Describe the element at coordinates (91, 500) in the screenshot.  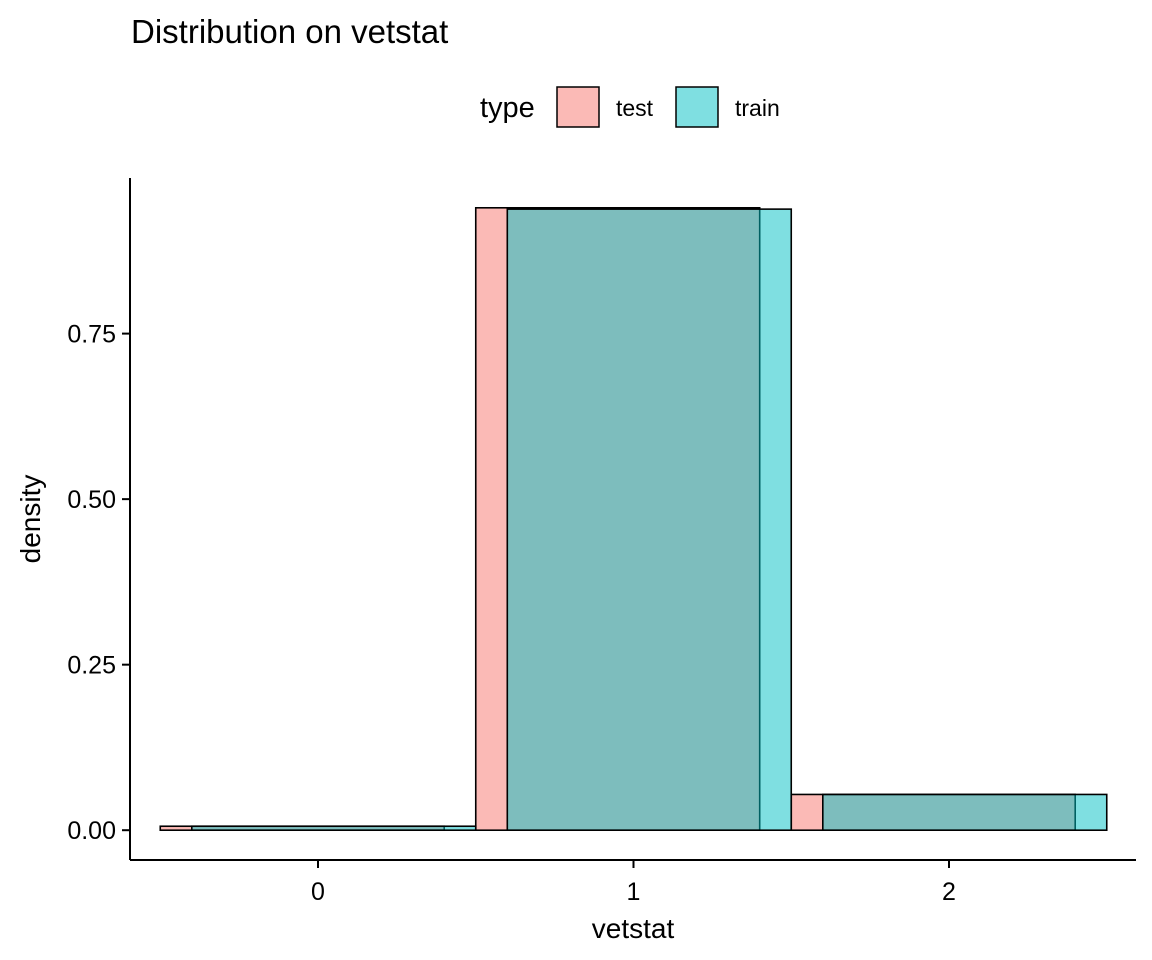
I see `y-tick-label: 0.50` at that location.